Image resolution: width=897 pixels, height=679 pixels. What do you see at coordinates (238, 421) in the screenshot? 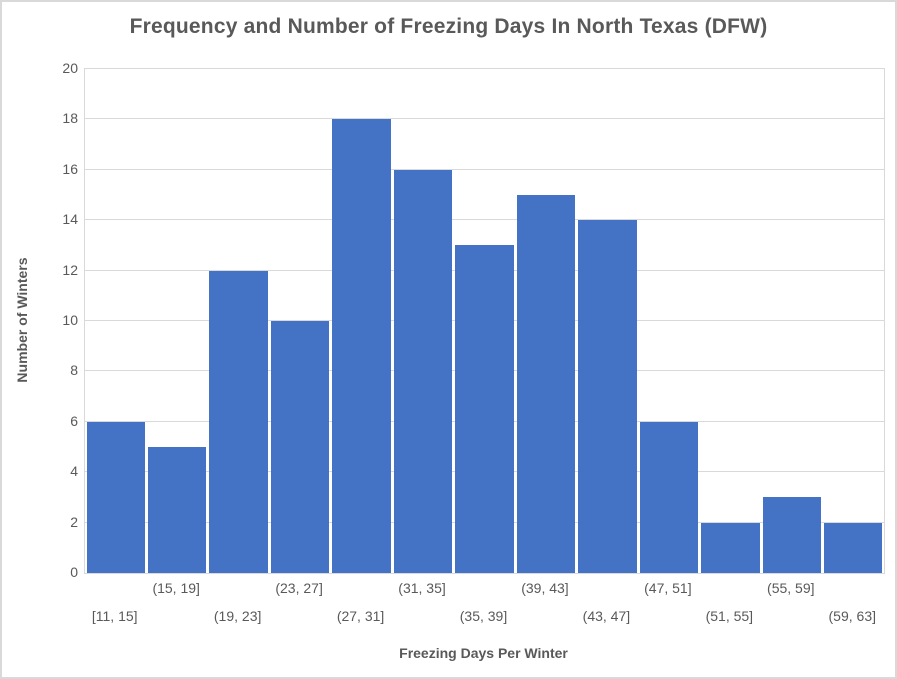
I see `bar-(19, 23]` at bounding box center [238, 421].